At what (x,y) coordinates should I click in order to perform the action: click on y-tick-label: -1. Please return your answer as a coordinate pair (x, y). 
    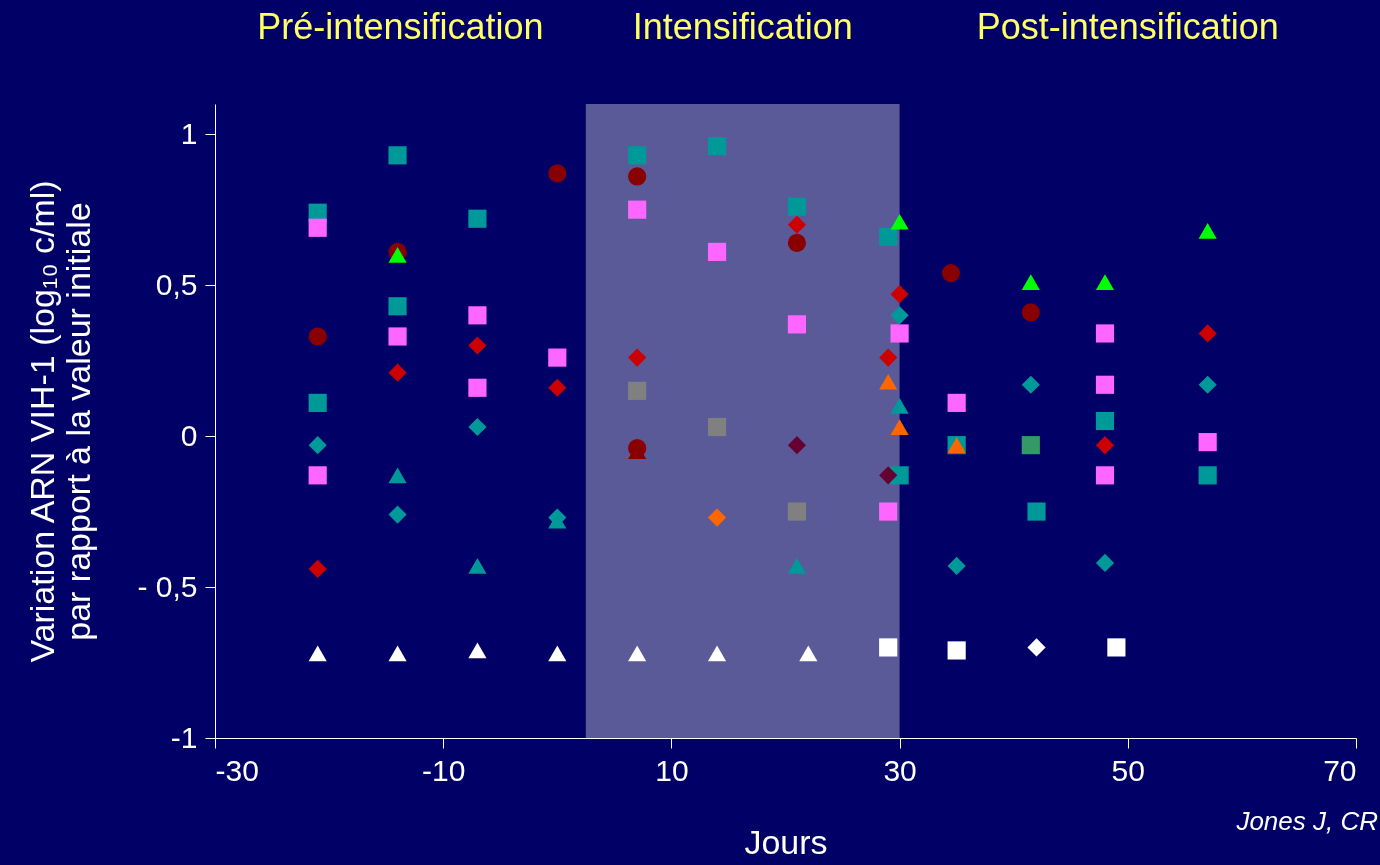
    Looking at the image, I should click on (184, 737).